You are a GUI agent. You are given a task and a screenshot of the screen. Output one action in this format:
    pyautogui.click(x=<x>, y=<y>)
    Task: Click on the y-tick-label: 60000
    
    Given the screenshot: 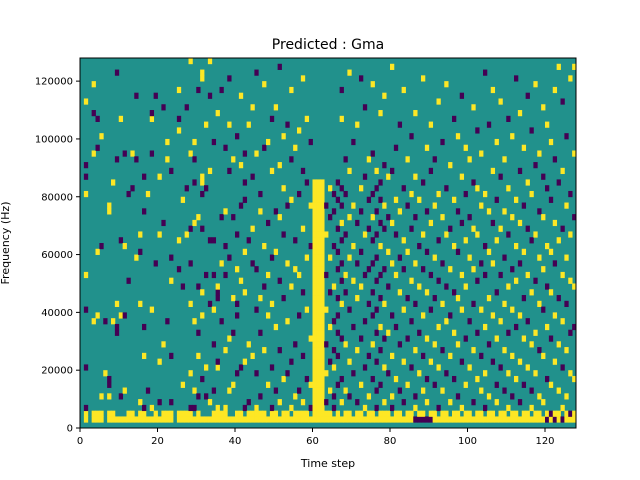 What is the action you would take?
    pyautogui.click(x=57, y=255)
    